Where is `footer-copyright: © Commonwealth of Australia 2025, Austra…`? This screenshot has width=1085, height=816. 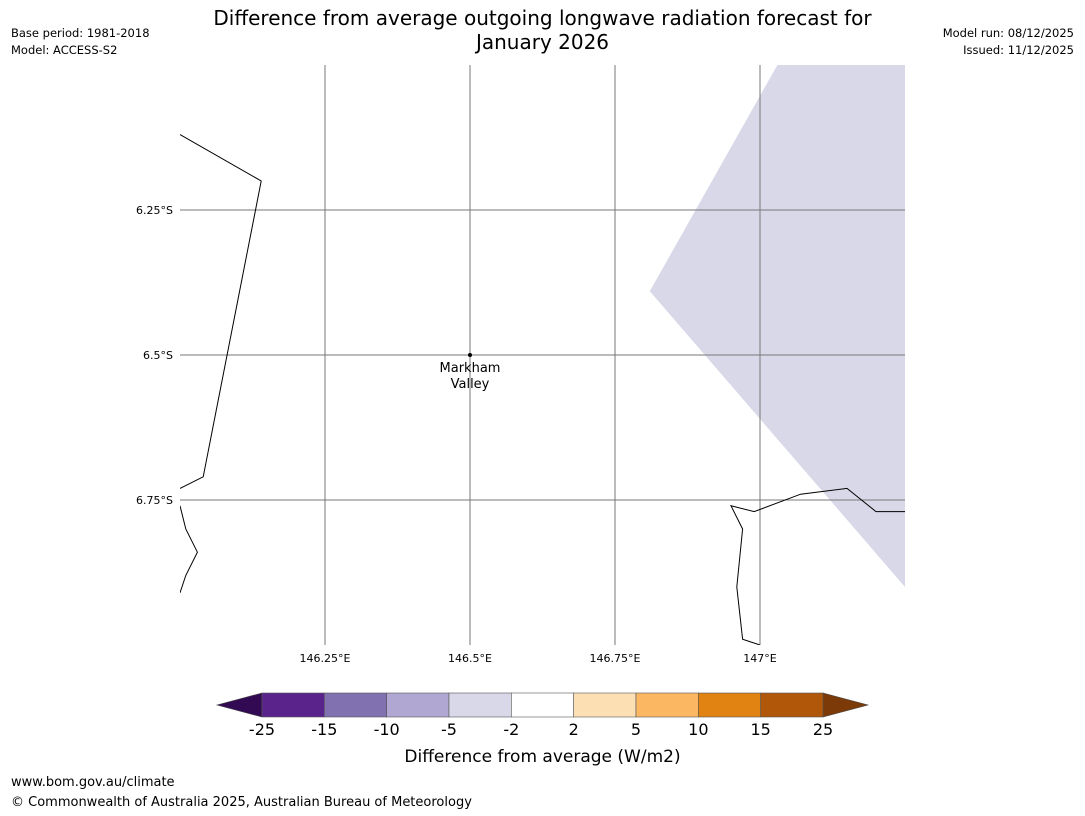 footer-copyright: © Commonwealth of Australia 2025, Austra… is located at coordinates (241, 802).